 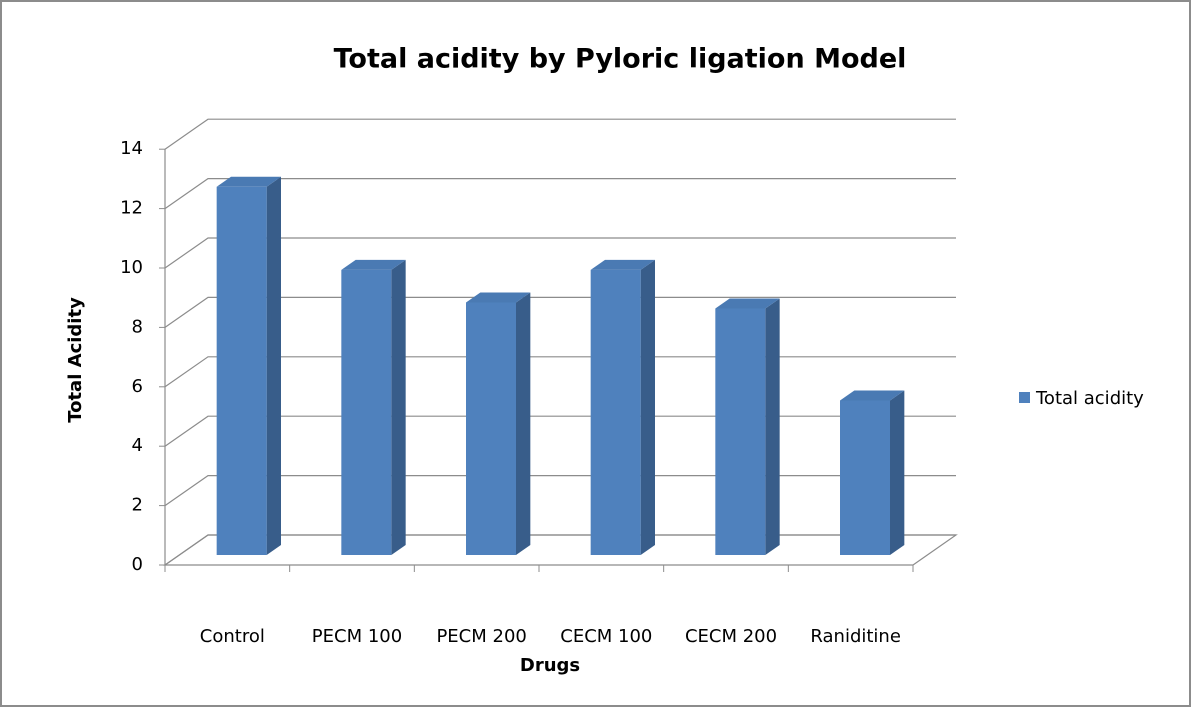 What do you see at coordinates (137, 445) in the screenshot?
I see `y-tick-label: 4` at bounding box center [137, 445].